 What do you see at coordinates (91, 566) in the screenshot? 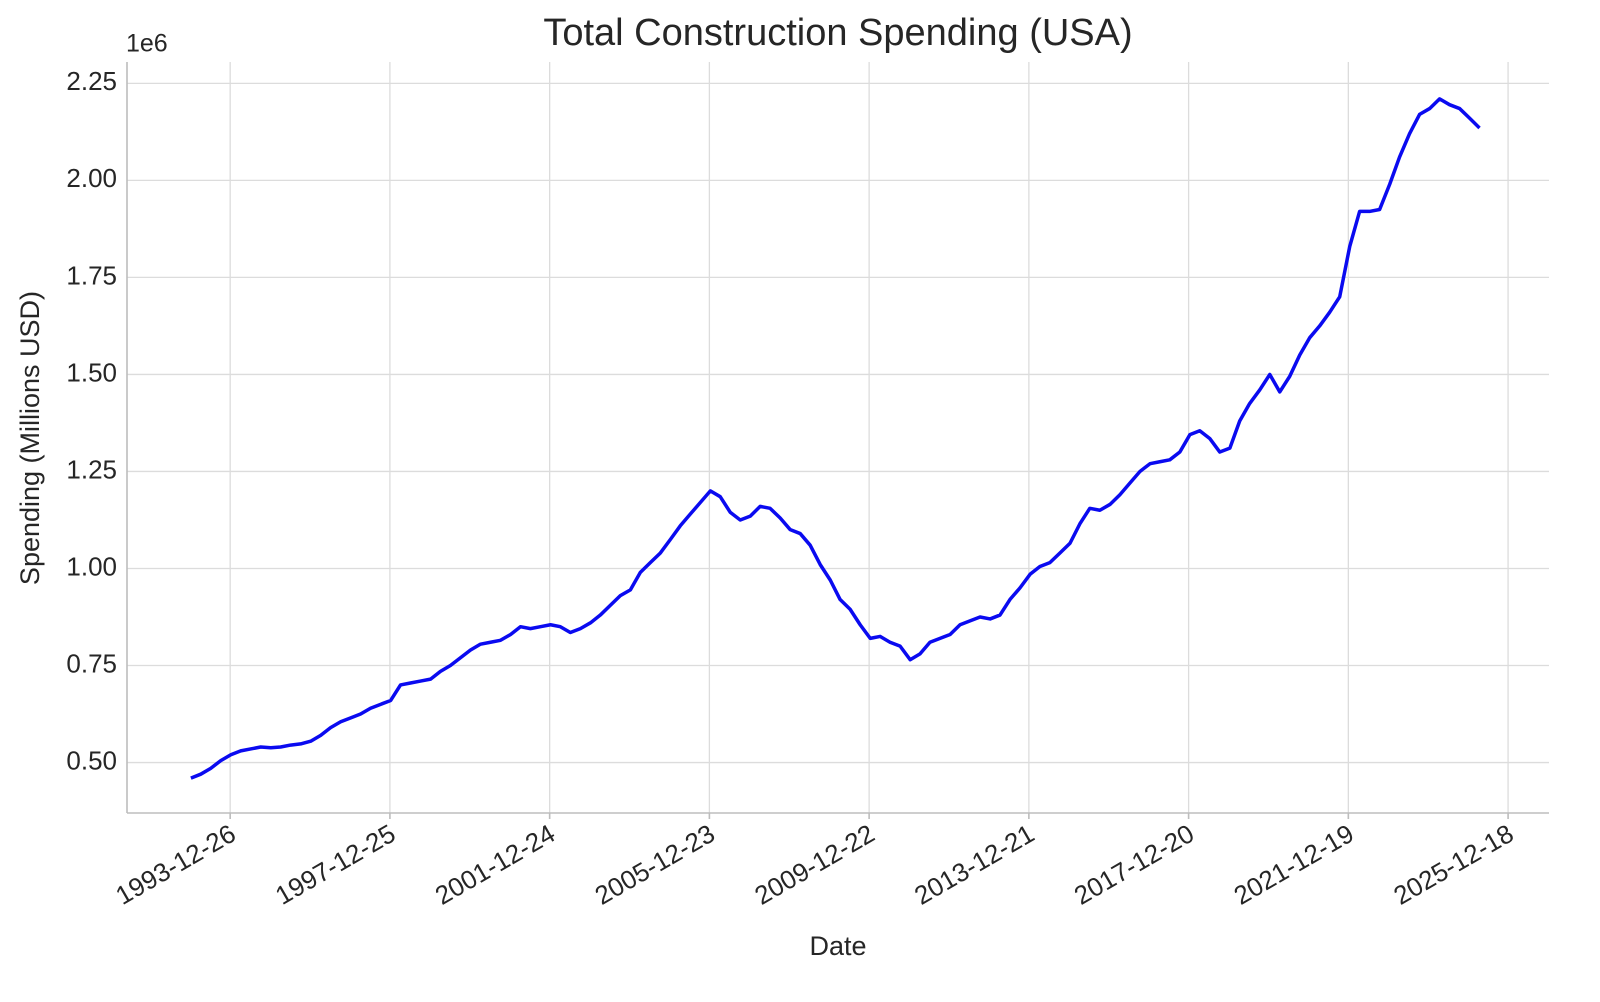
I see `y-tick-label: 1.00` at bounding box center [91, 566].